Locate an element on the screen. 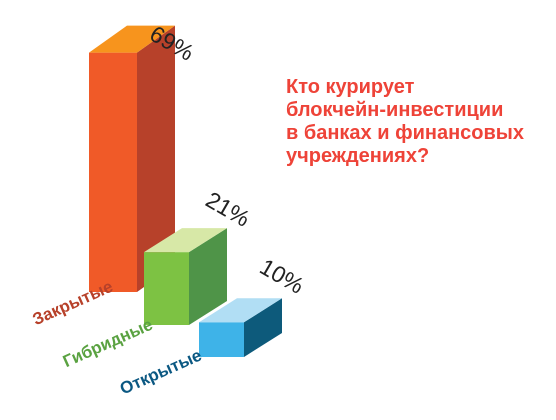  category-label: Гибридные is located at coordinates (107, 343).